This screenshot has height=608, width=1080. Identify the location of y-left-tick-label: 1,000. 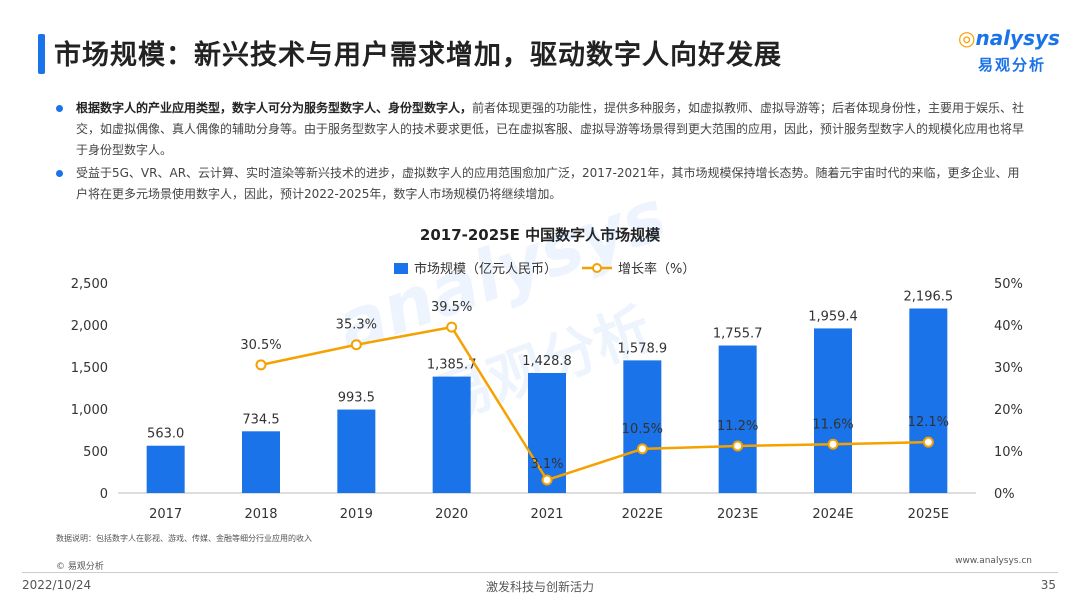
(89, 410).